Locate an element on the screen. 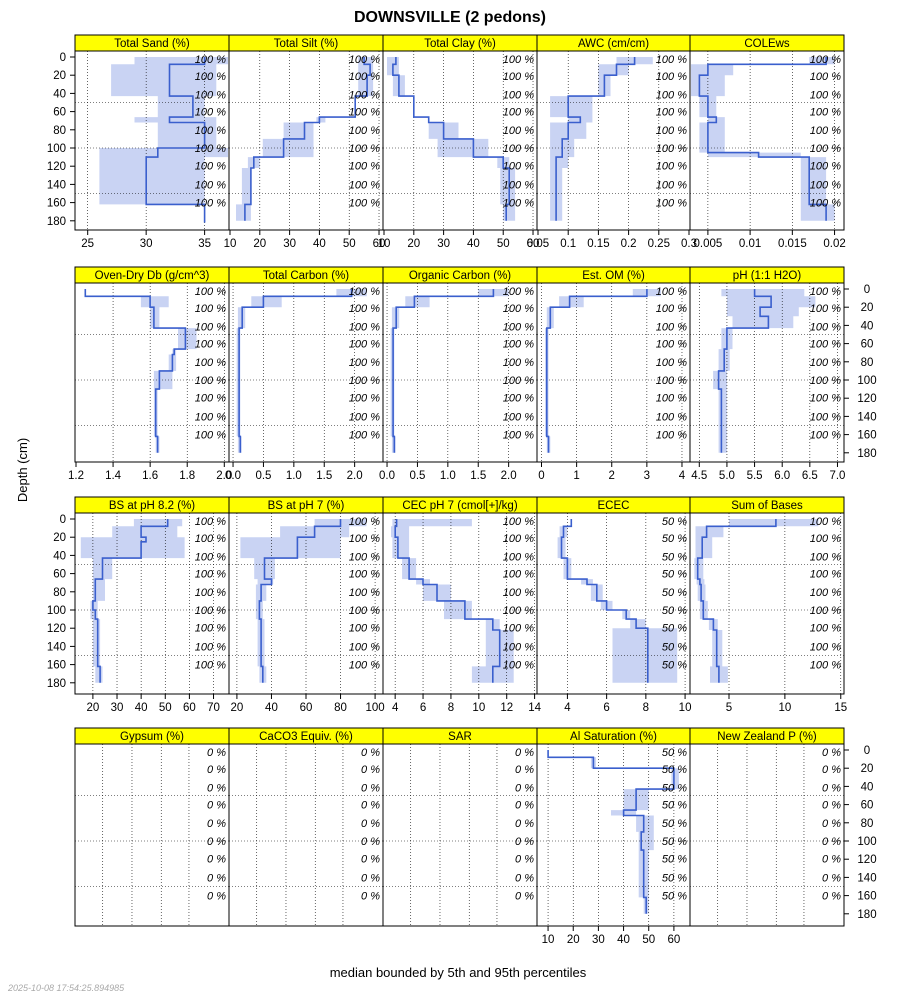 The height and width of the screenshot is (1000, 900). x-tick-label: 8 is located at coordinates (451, 708).